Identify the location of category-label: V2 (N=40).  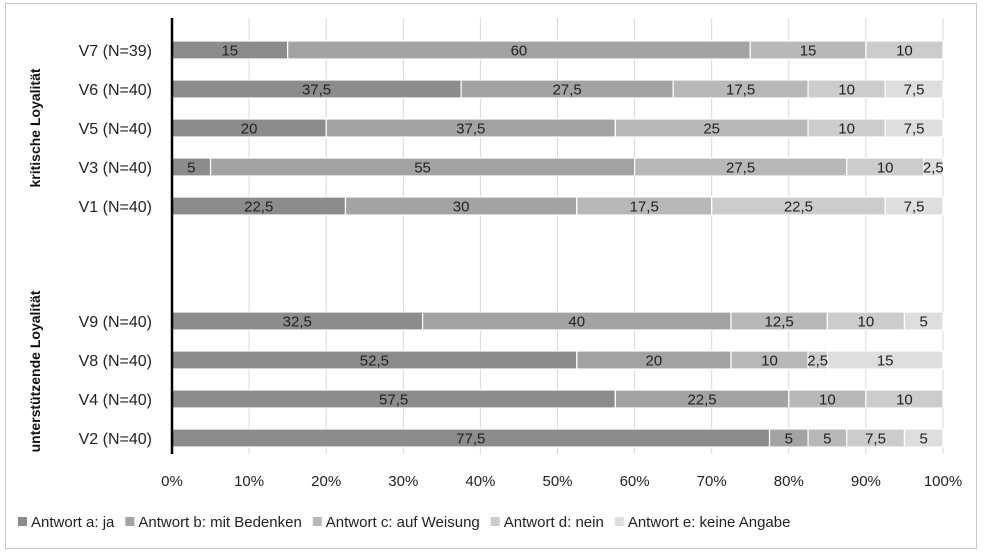
(115, 439).